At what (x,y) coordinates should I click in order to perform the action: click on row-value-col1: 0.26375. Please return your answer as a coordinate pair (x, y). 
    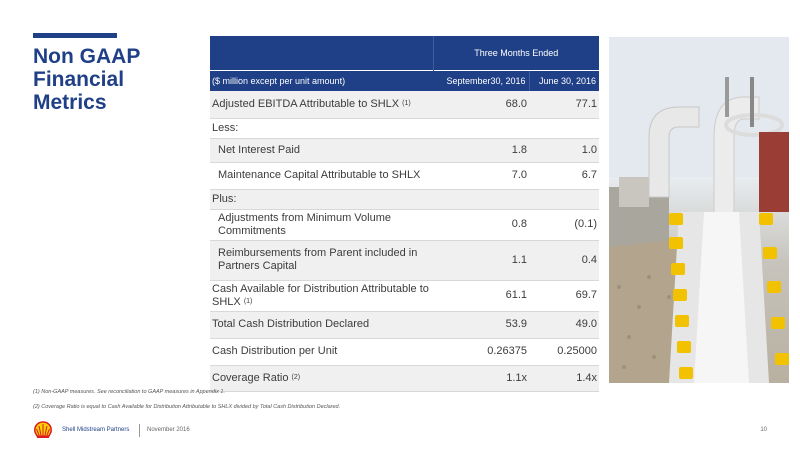
    Looking at the image, I should click on (481, 352).